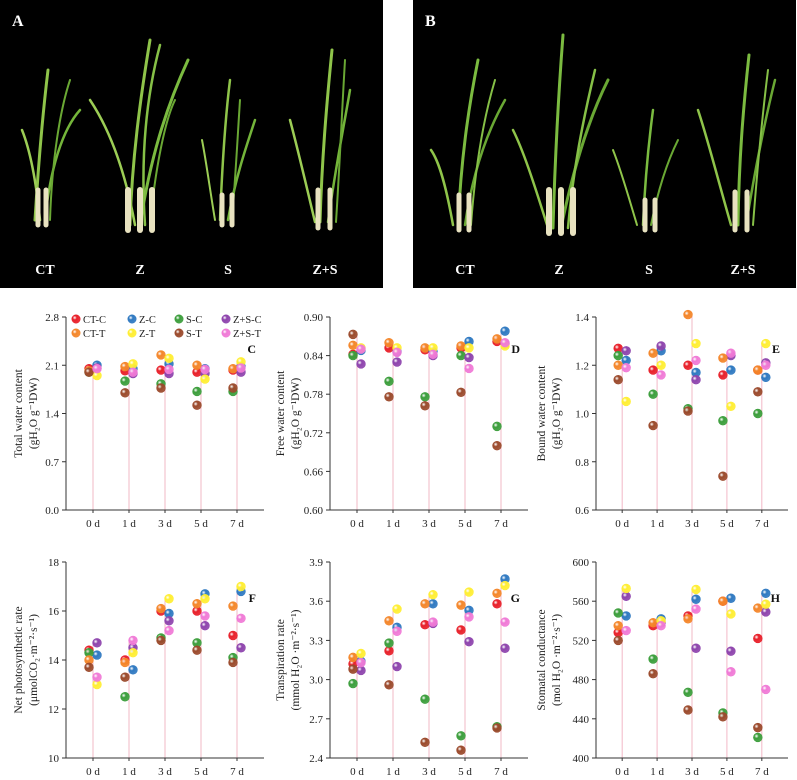  What do you see at coordinates (26, 659) in the screenshot?
I see `y-axis-title: Net photosynthetic rate (μmolCO₂·m⁻²·s⁻¹)` at bounding box center [26, 659].